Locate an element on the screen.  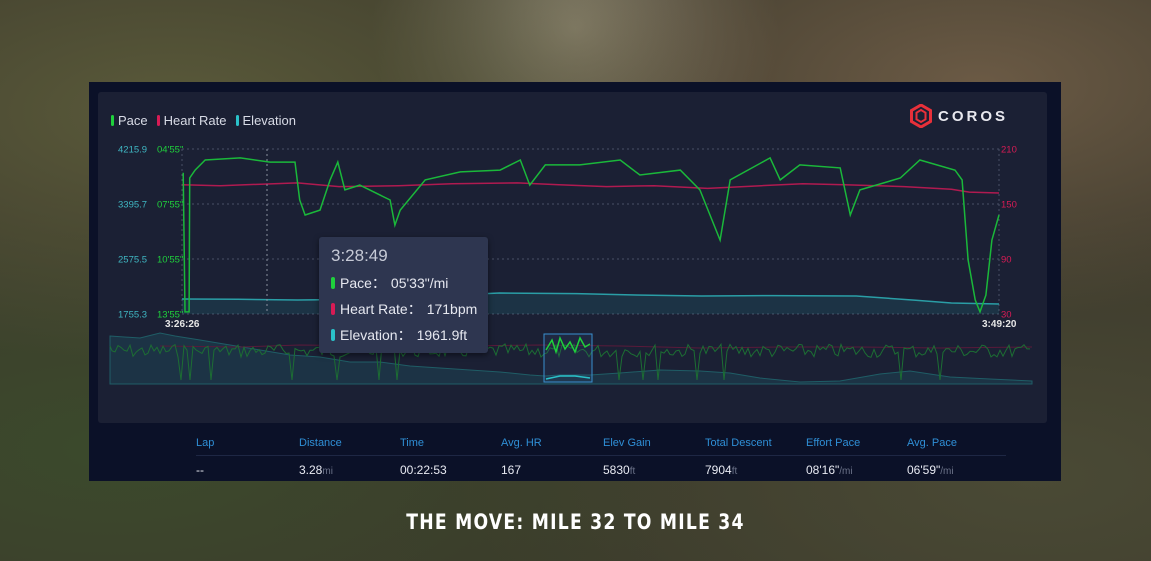
tooltip-value: 1961.9ft is located at coordinates (442, 335).